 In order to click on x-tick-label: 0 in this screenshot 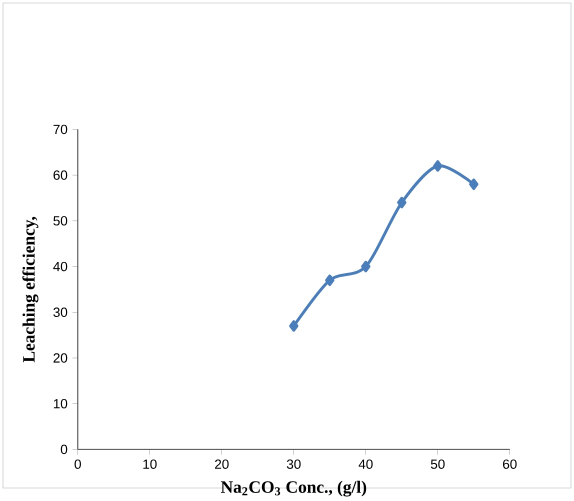, I will do `click(77, 464)`.